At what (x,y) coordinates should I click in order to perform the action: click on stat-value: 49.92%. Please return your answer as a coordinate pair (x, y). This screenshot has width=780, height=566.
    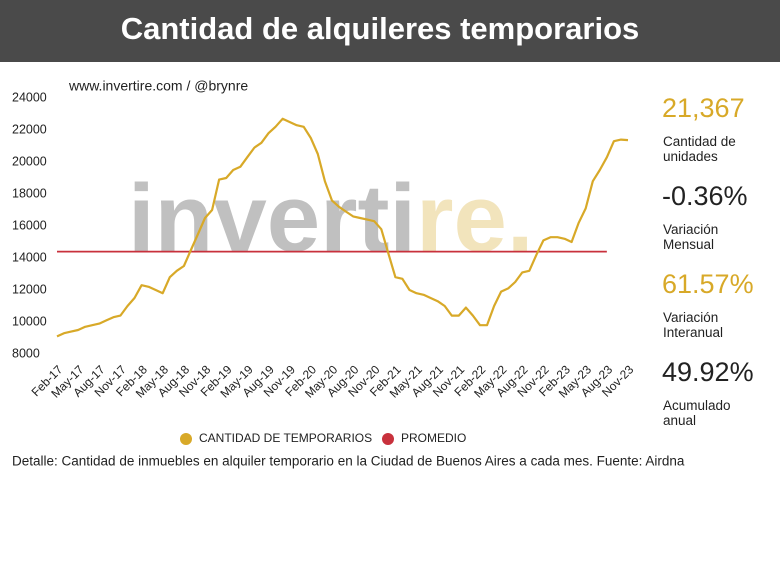
    Looking at the image, I should click on (708, 372).